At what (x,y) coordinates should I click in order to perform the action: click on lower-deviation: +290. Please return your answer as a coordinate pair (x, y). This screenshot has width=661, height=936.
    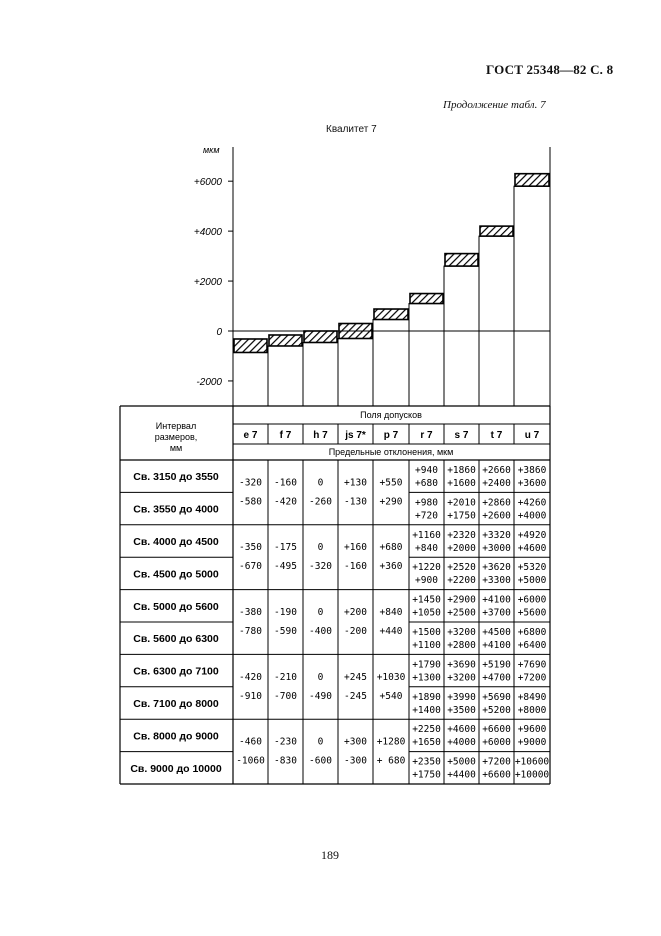
    Looking at the image, I should click on (391, 501).